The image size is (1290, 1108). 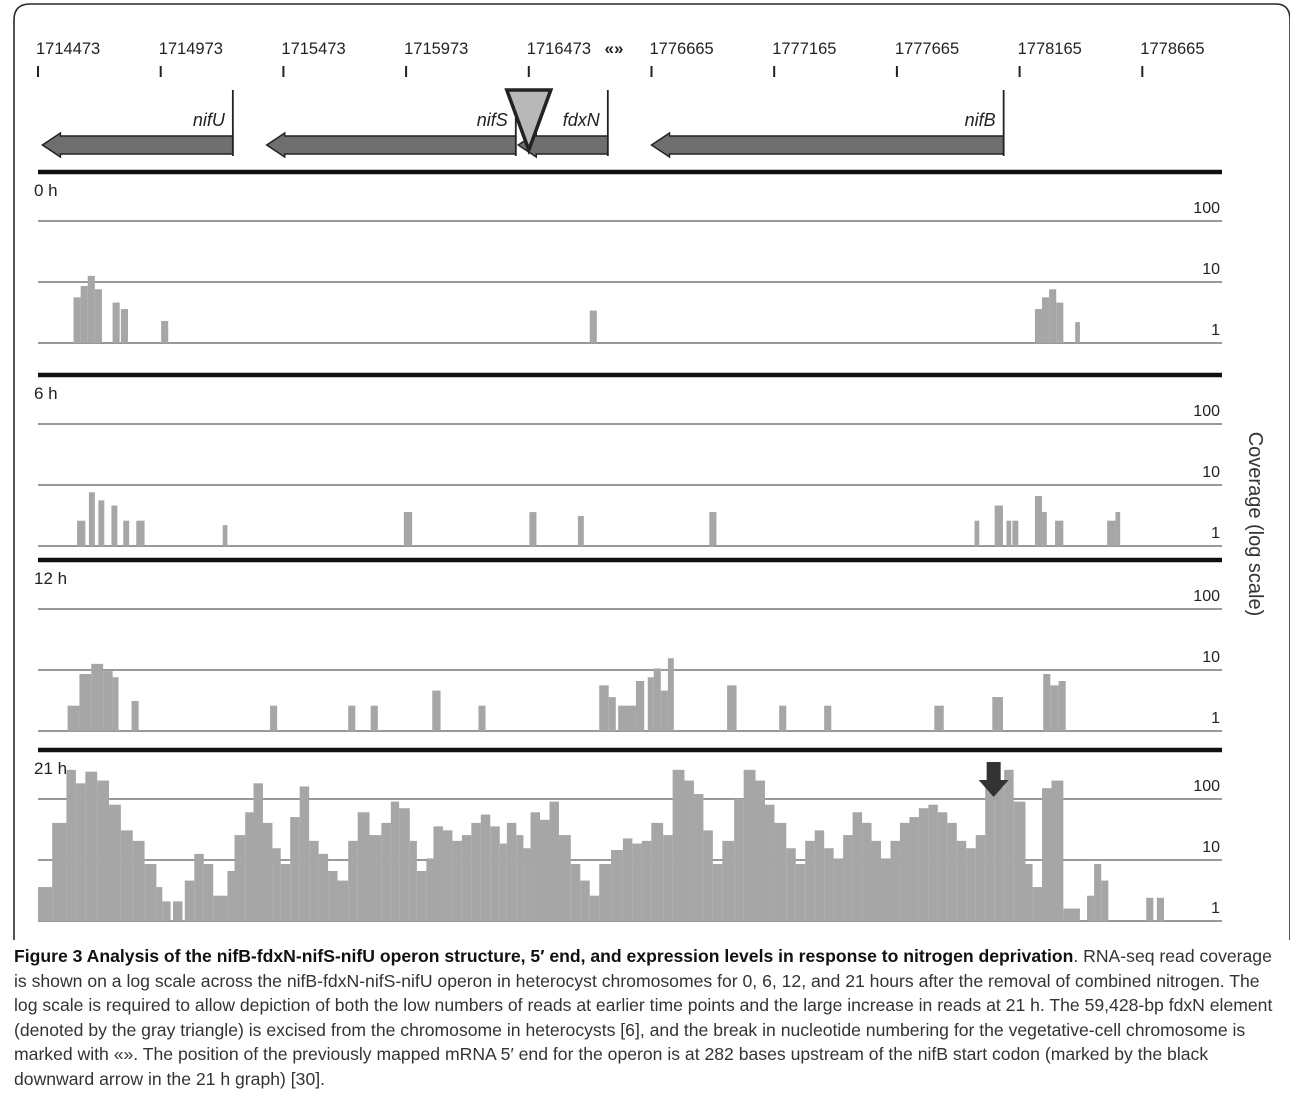 I want to click on tick-label: 1714973, so click(x=191, y=49).